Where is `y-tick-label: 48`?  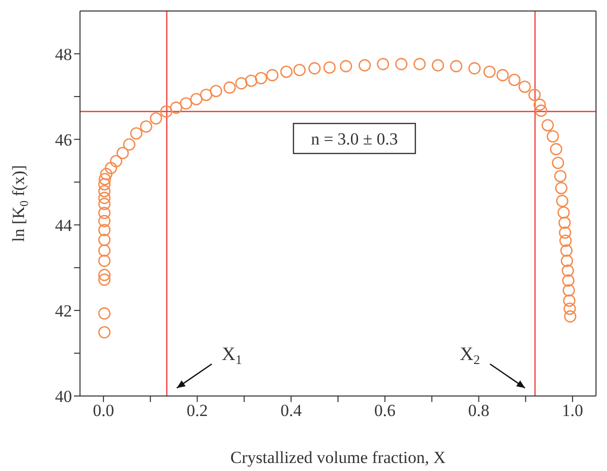
y-tick-label: 48 is located at coordinates (63, 54).